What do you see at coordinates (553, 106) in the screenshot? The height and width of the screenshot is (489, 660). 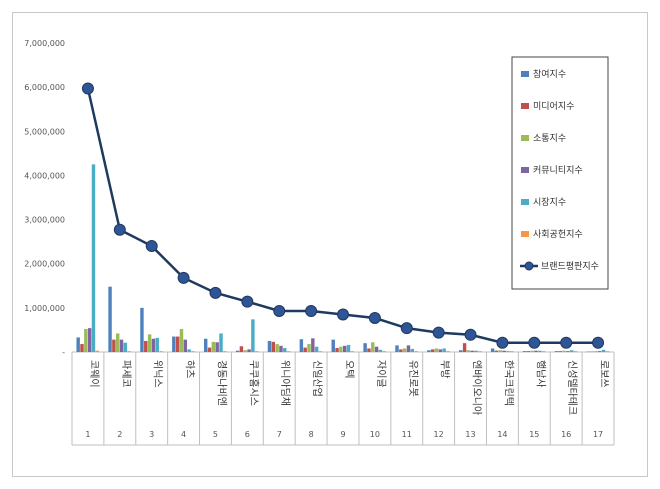 I see `legend-label: 미디어지수` at bounding box center [553, 106].